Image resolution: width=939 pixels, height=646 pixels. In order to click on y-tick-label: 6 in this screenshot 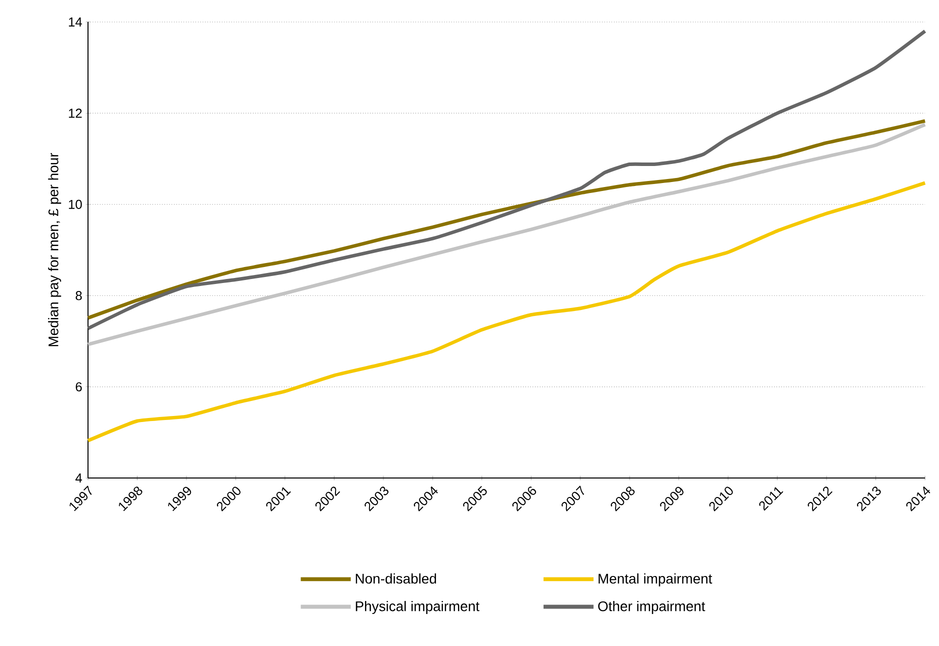, I will do `click(79, 387)`.